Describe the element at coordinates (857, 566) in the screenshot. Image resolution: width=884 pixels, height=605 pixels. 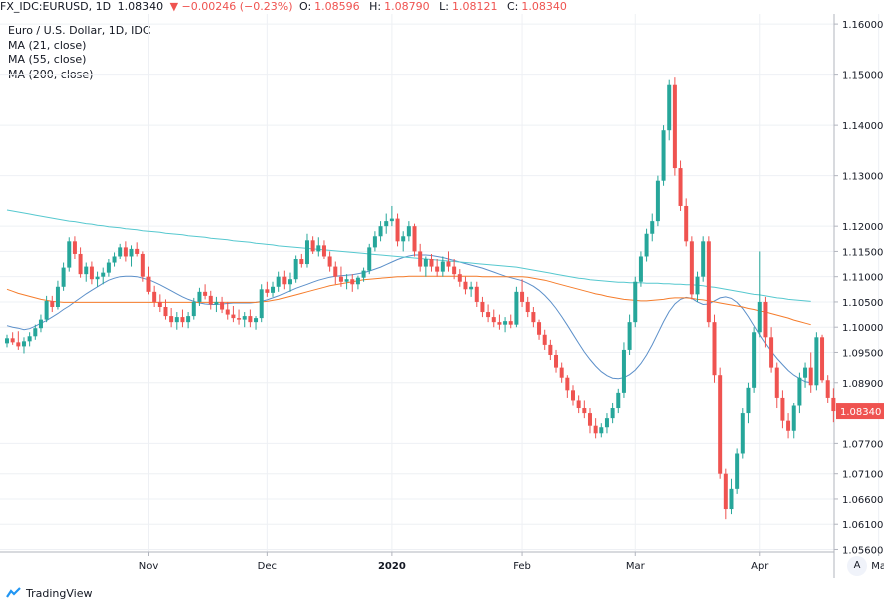
I see `auto-scale-button: A` at that location.